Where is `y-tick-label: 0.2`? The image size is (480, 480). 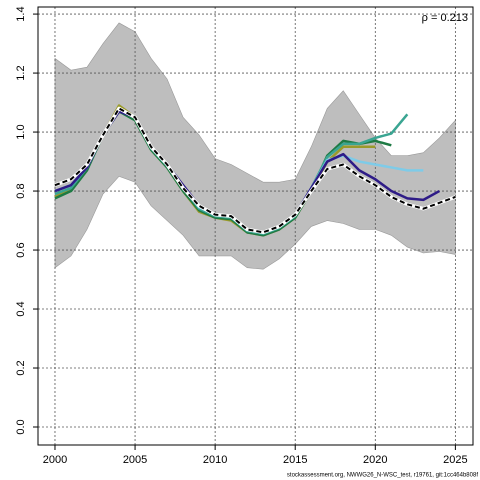
y-tick-label: 0.2 is located at coordinates (21, 367).